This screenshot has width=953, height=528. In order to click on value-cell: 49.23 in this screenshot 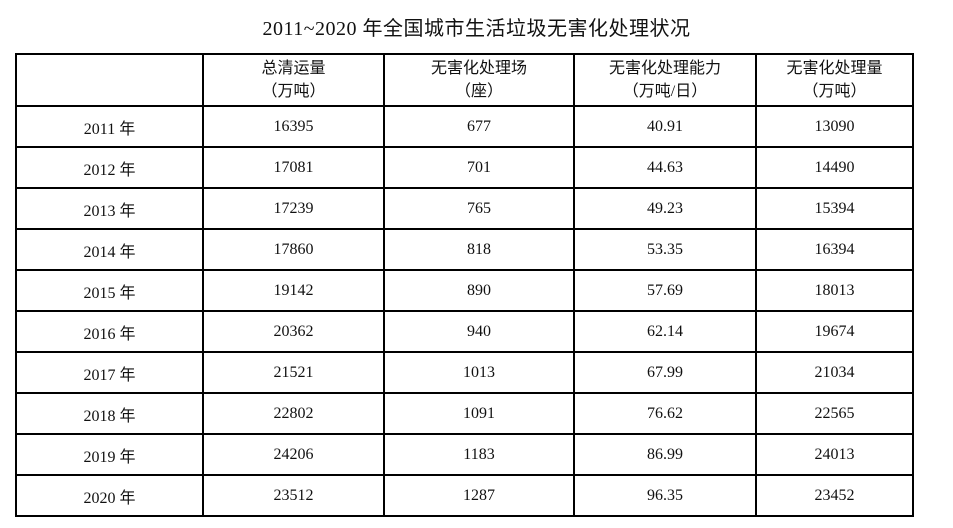, I will do `click(665, 208)`.